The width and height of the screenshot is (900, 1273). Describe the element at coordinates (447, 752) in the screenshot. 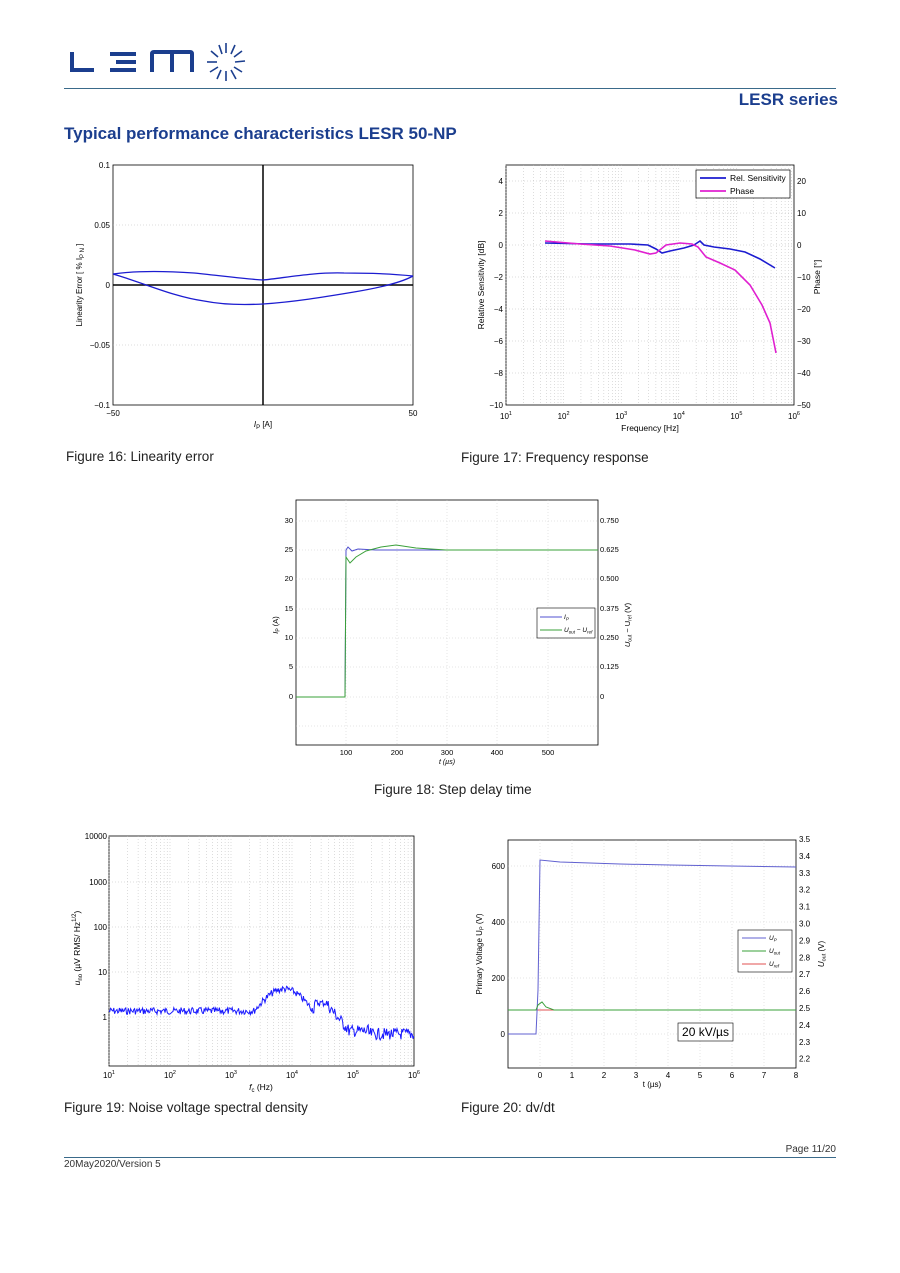

I see `fig18-xtick: 300` at that location.